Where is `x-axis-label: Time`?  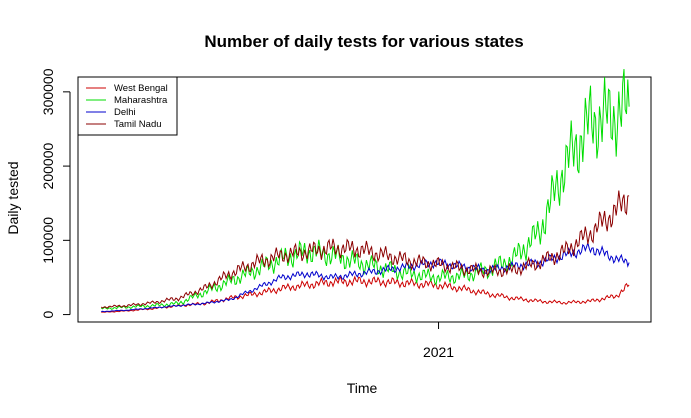
x-axis-label: Time is located at coordinates (362, 388).